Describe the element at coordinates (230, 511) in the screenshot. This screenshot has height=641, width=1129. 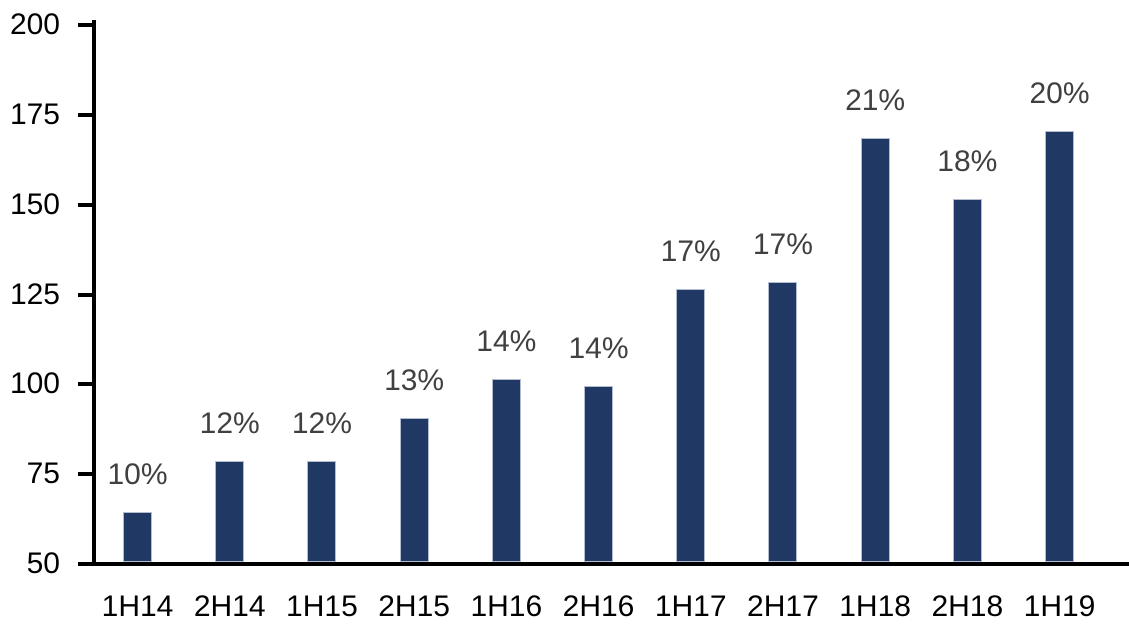
I see `bar-2H14` at that location.